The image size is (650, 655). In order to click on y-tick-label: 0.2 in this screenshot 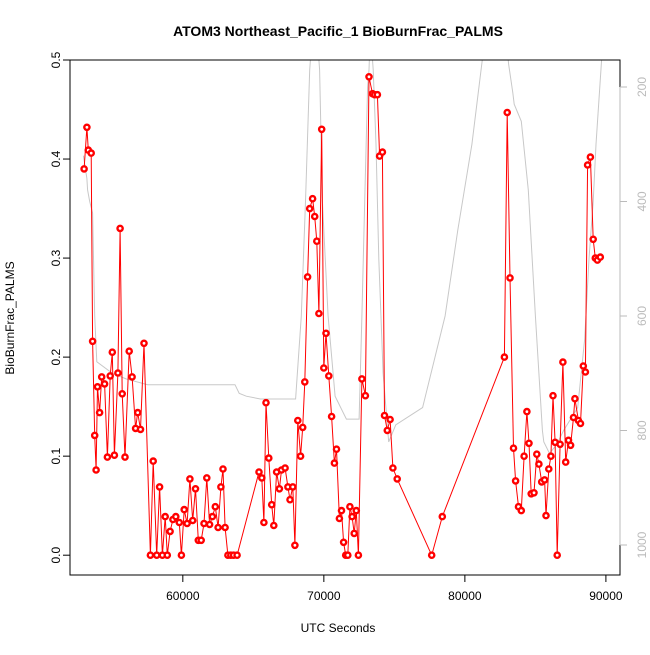, I will do `click(56, 356)`.